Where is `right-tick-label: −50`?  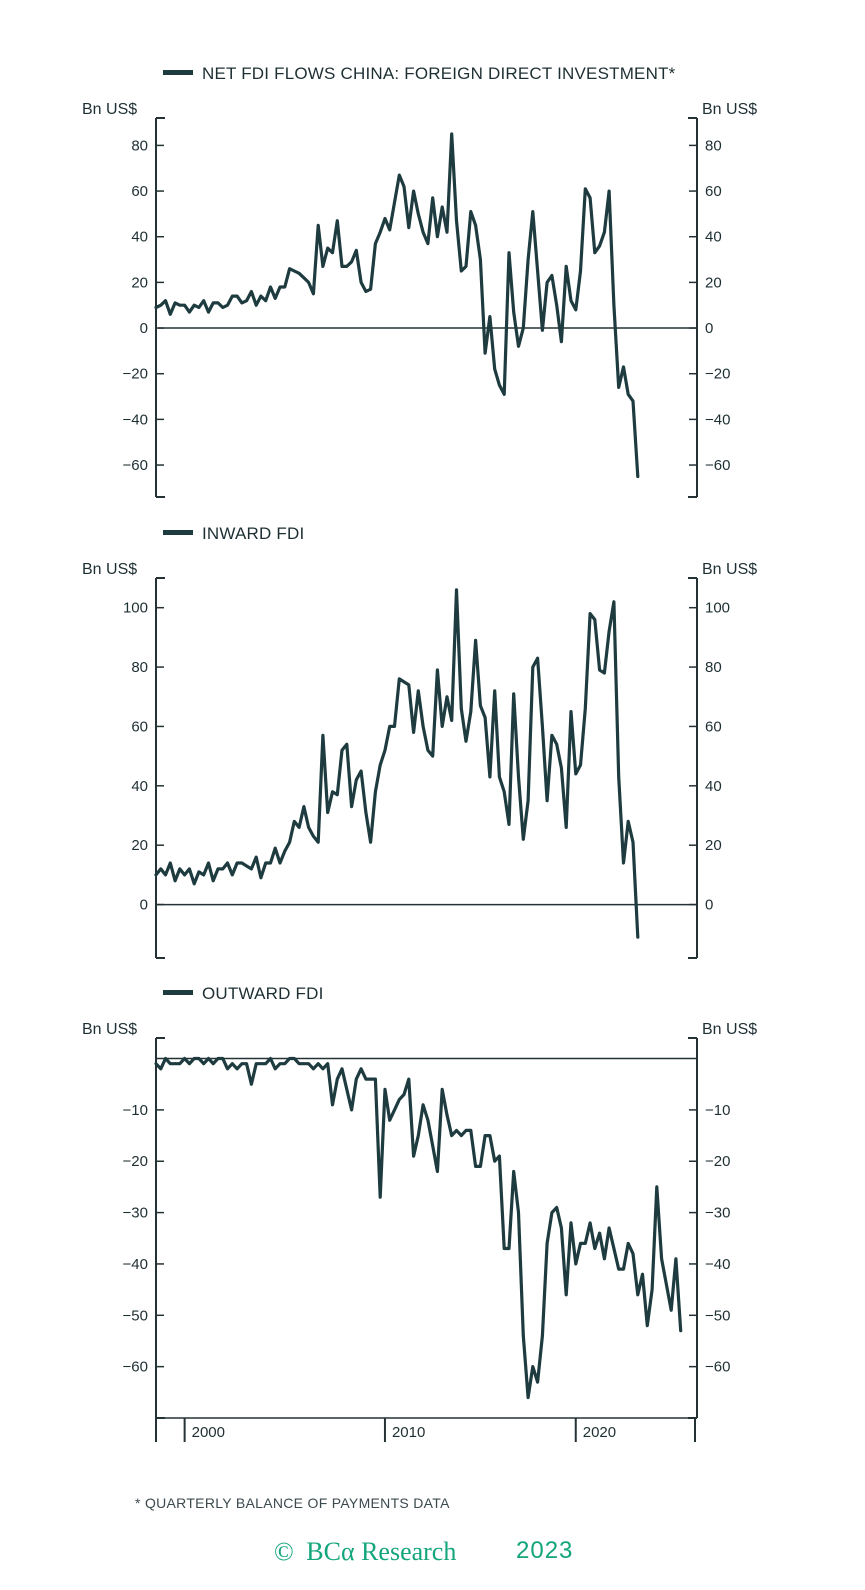
right-tick-label: −50 is located at coordinates (717, 1315).